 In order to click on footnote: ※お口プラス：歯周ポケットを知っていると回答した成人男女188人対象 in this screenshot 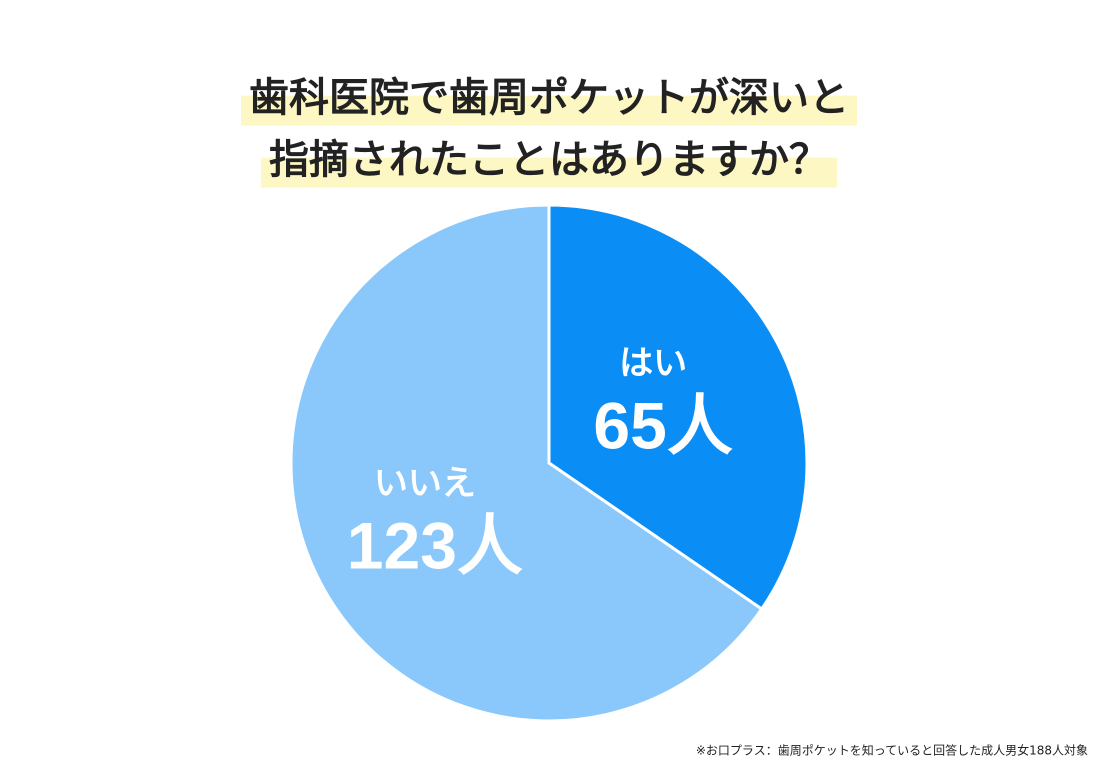, I will do `click(892, 750)`.